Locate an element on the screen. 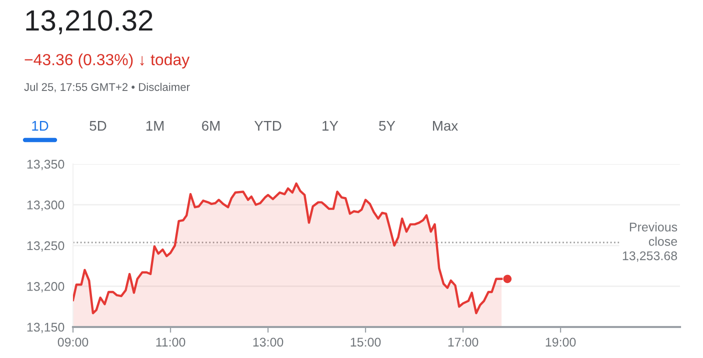 The image size is (703, 358). ref-line-label: Previous close 13,253.68 is located at coordinates (650, 242).